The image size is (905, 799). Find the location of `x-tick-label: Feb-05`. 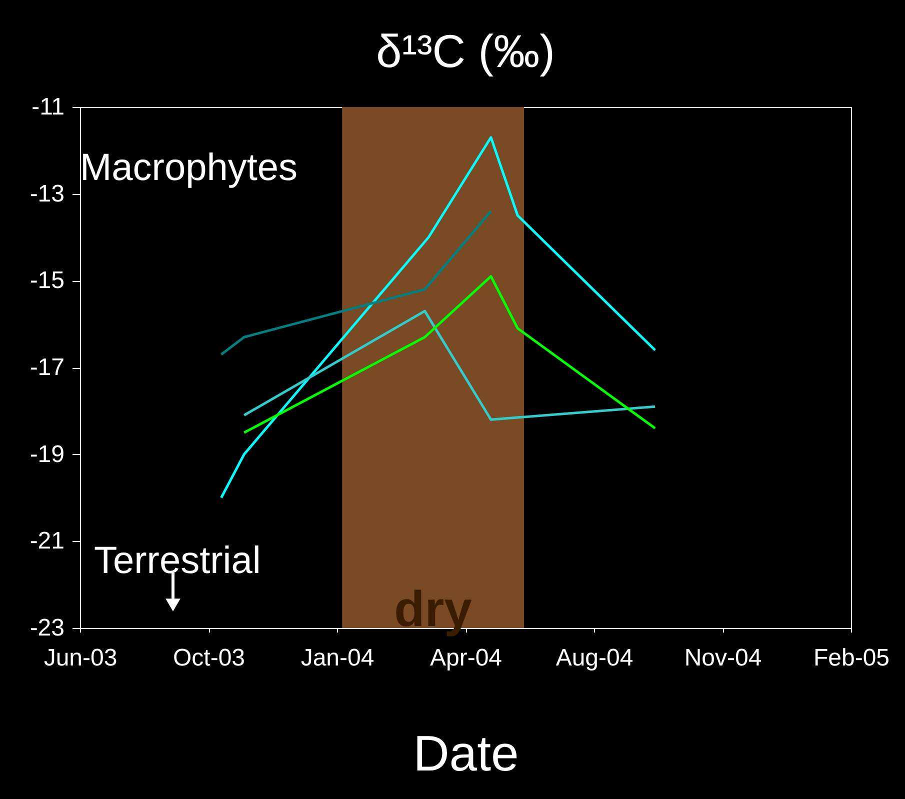

x-tick-label: Feb-05 is located at coordinates (851, 658).